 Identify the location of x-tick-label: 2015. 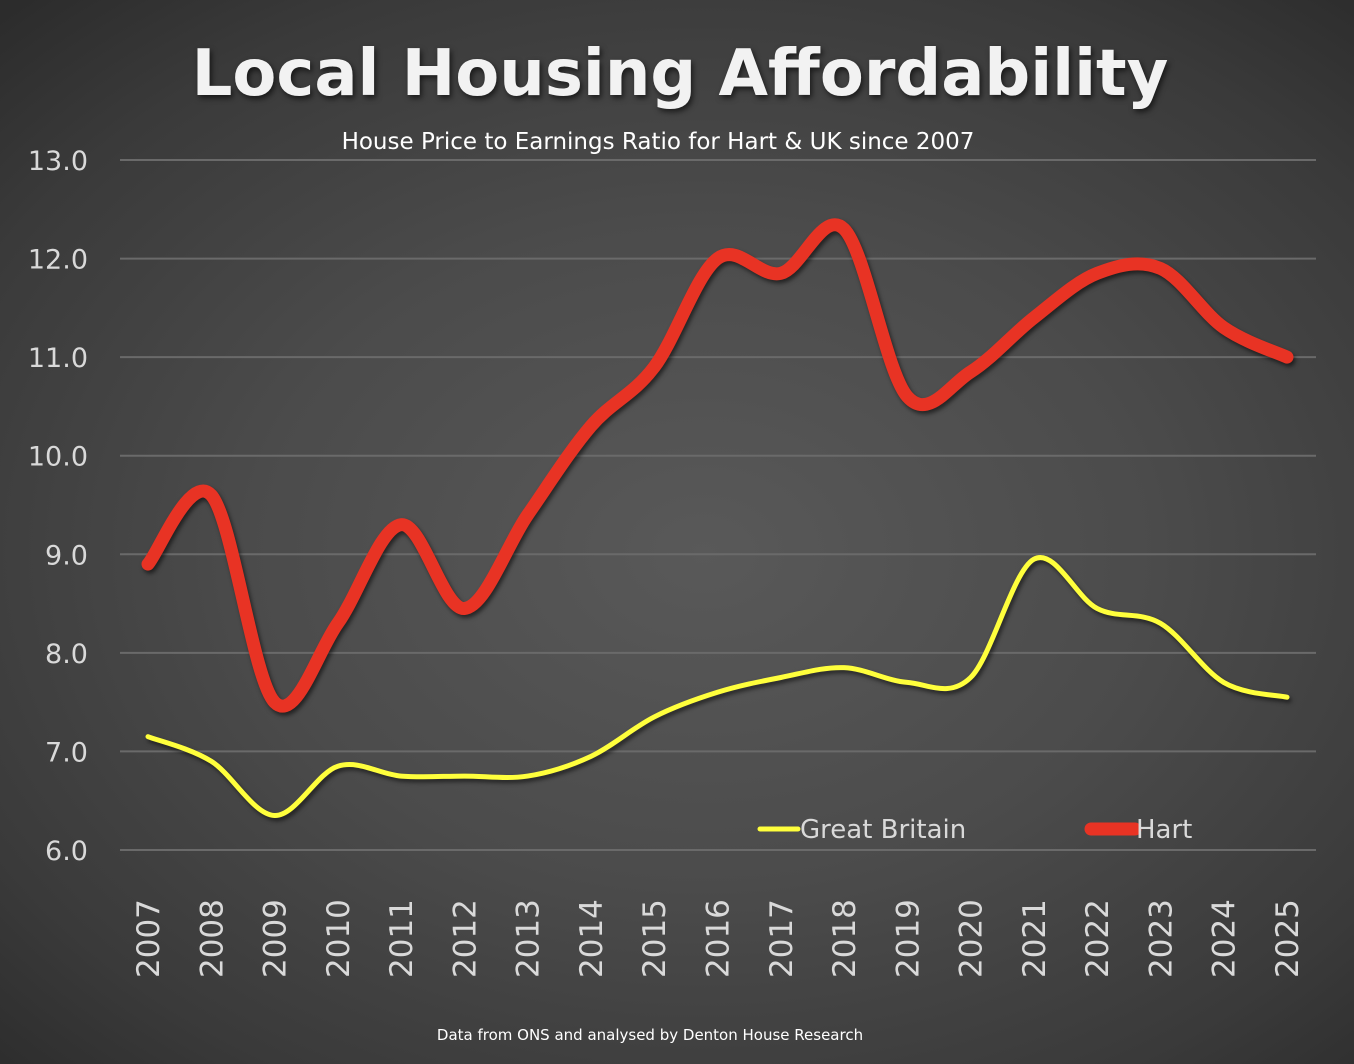
(655, 938).